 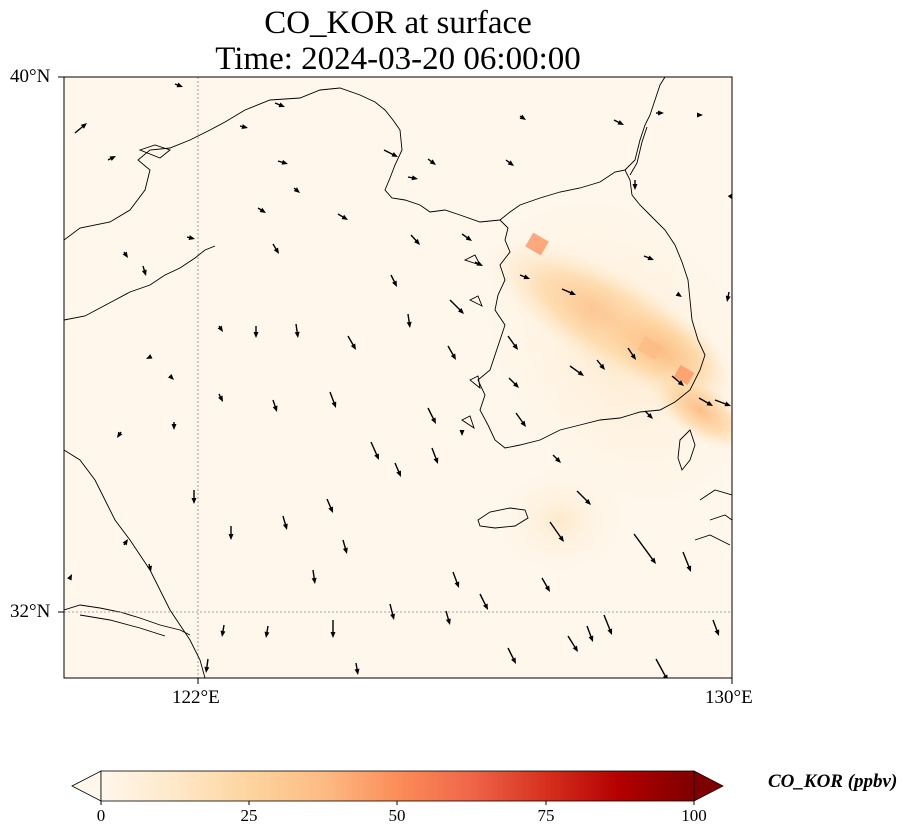 I want to click on colorbar-tick-100: 100, so click(x=694, y=815).